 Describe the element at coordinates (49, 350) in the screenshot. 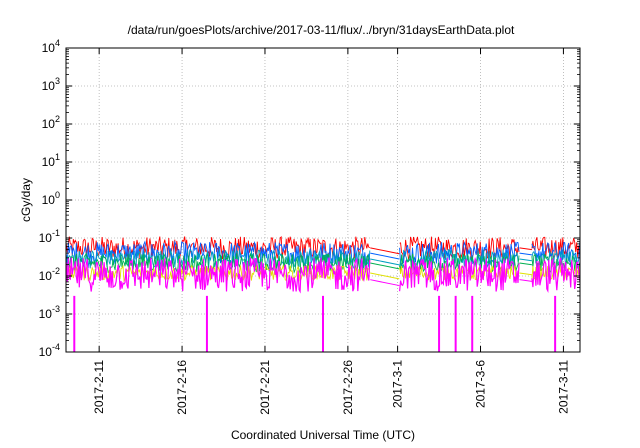

I see `y-tick-label: 10⁻⁴` at that location.